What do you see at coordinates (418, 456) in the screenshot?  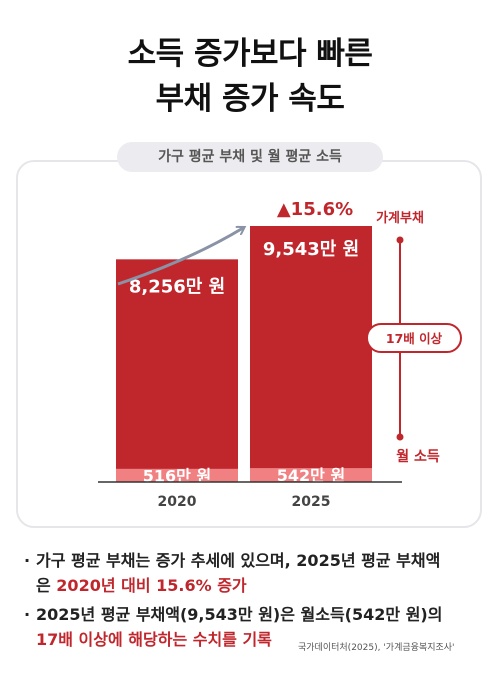 I see `legend-monthly-income: 월 소득` at bounding box center [418, 456].